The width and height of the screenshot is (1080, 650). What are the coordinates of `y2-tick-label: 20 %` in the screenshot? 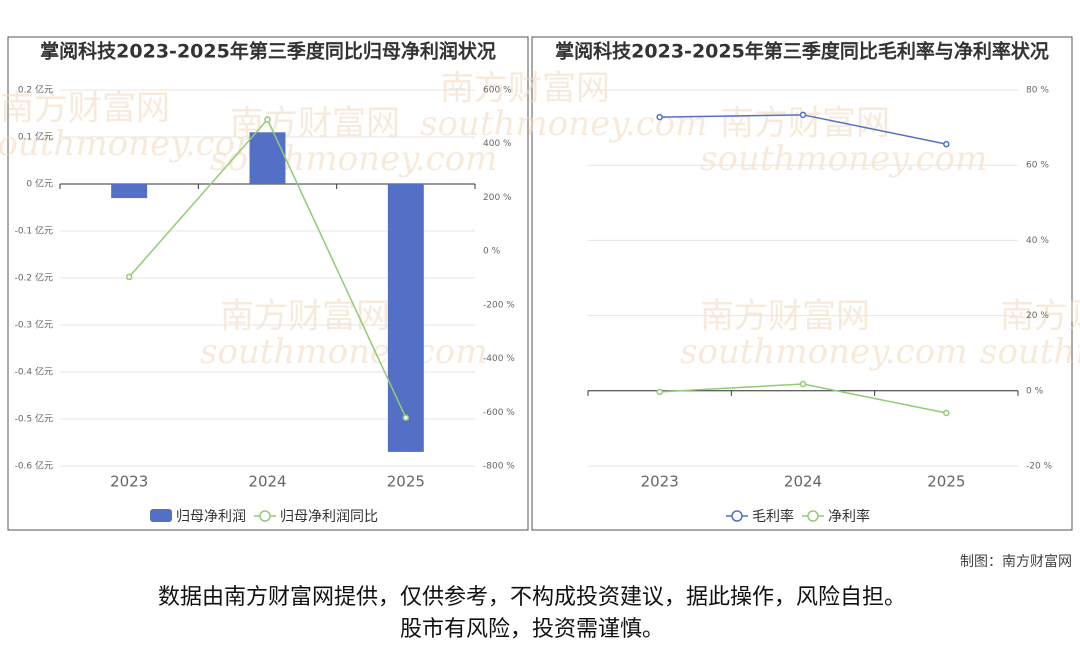 It's located at (1037, 316).